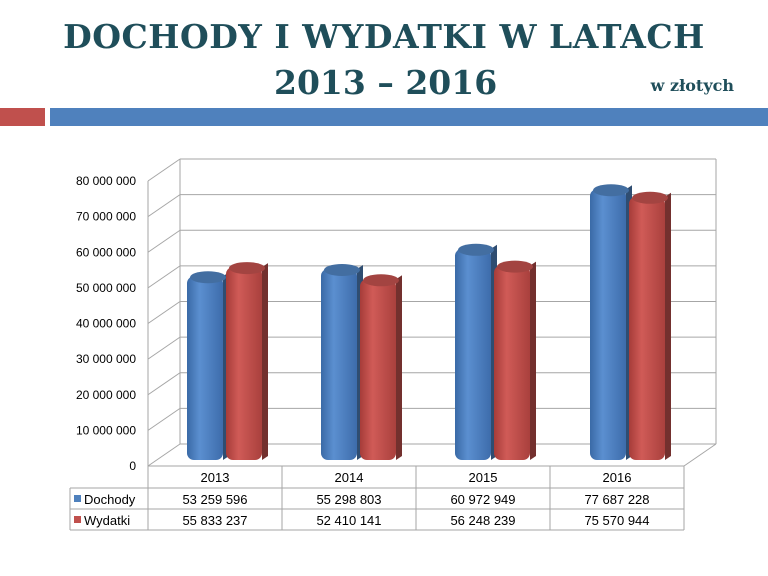  I want to click on y-tick-label: 80 000 000, so click(106, 181).